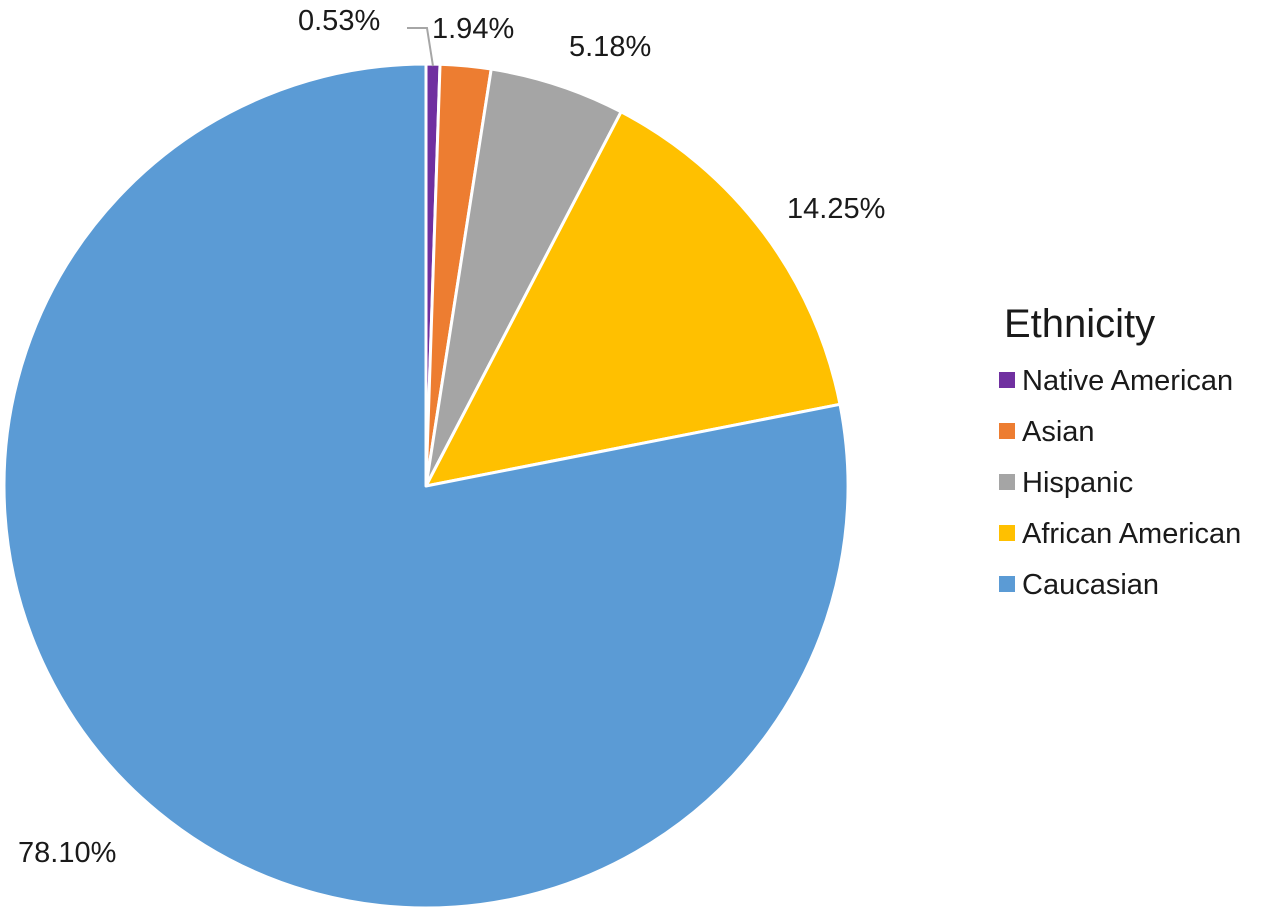 The height and width of the screenshot is (915, 1280). What do you see at coordinates (1077, 483) in the screenshot?
I see `legend-label-hispanic: Hispanic` at bounding box center [1077, 483].